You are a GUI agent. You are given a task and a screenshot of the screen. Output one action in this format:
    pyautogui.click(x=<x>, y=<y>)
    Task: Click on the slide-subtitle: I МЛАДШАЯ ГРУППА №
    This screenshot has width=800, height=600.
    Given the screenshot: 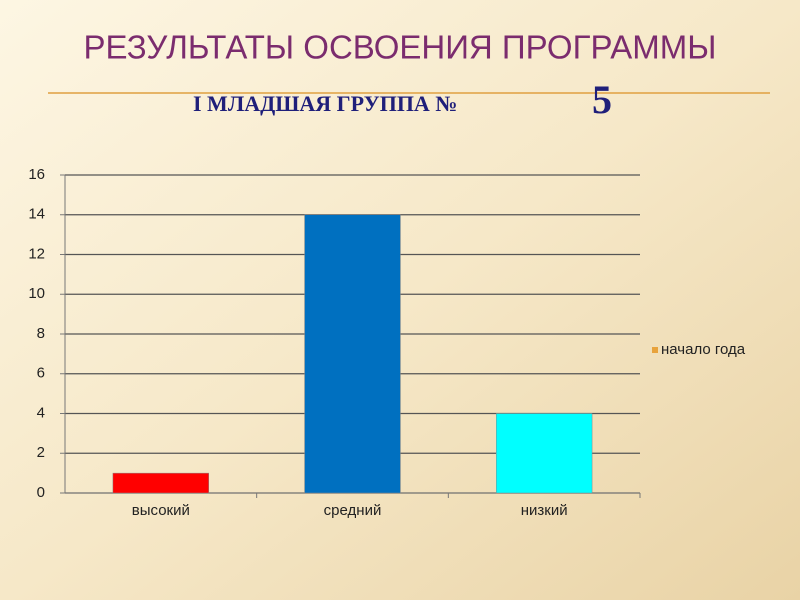 What is the action you would take?
    pyautogui.click(x=325, y=103)
    